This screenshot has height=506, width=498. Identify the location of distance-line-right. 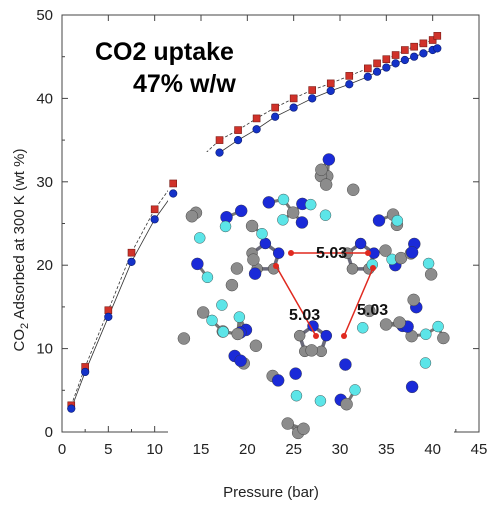
(358, 302).